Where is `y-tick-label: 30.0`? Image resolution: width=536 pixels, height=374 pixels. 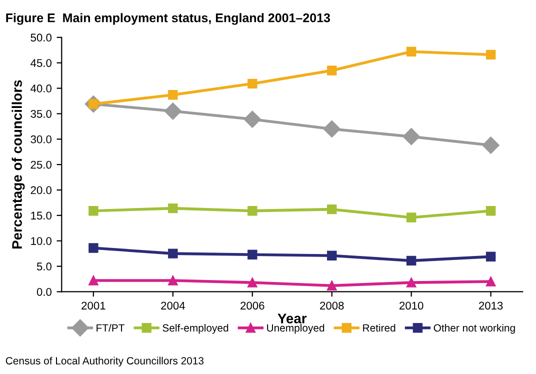
y-tick-label: 30.0 is located at coordinates (41, 139).